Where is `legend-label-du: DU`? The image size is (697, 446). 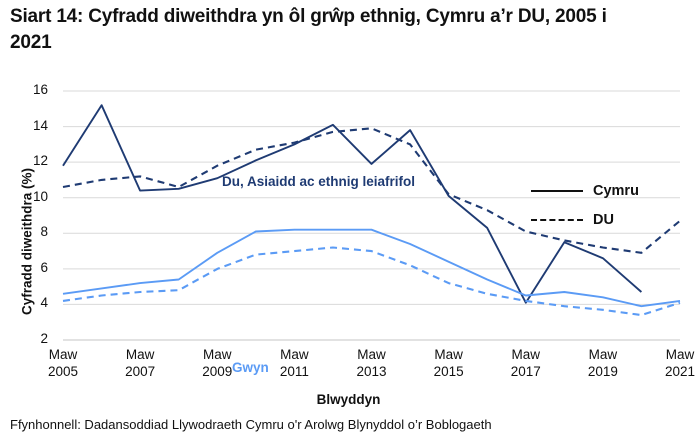 legend-label-du: DU is located at coordinates (603, 219).